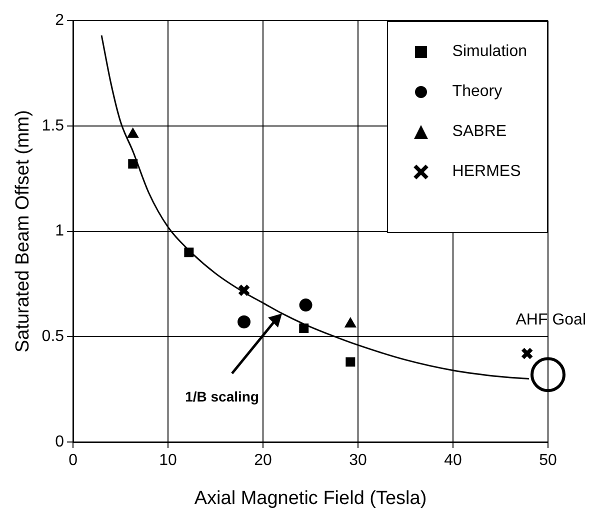 The width and height of the screenshot is (596, 522). Describe the element at coordinates (168, 461) in the screenshot. I see `x-tick-label: 10` at that location.